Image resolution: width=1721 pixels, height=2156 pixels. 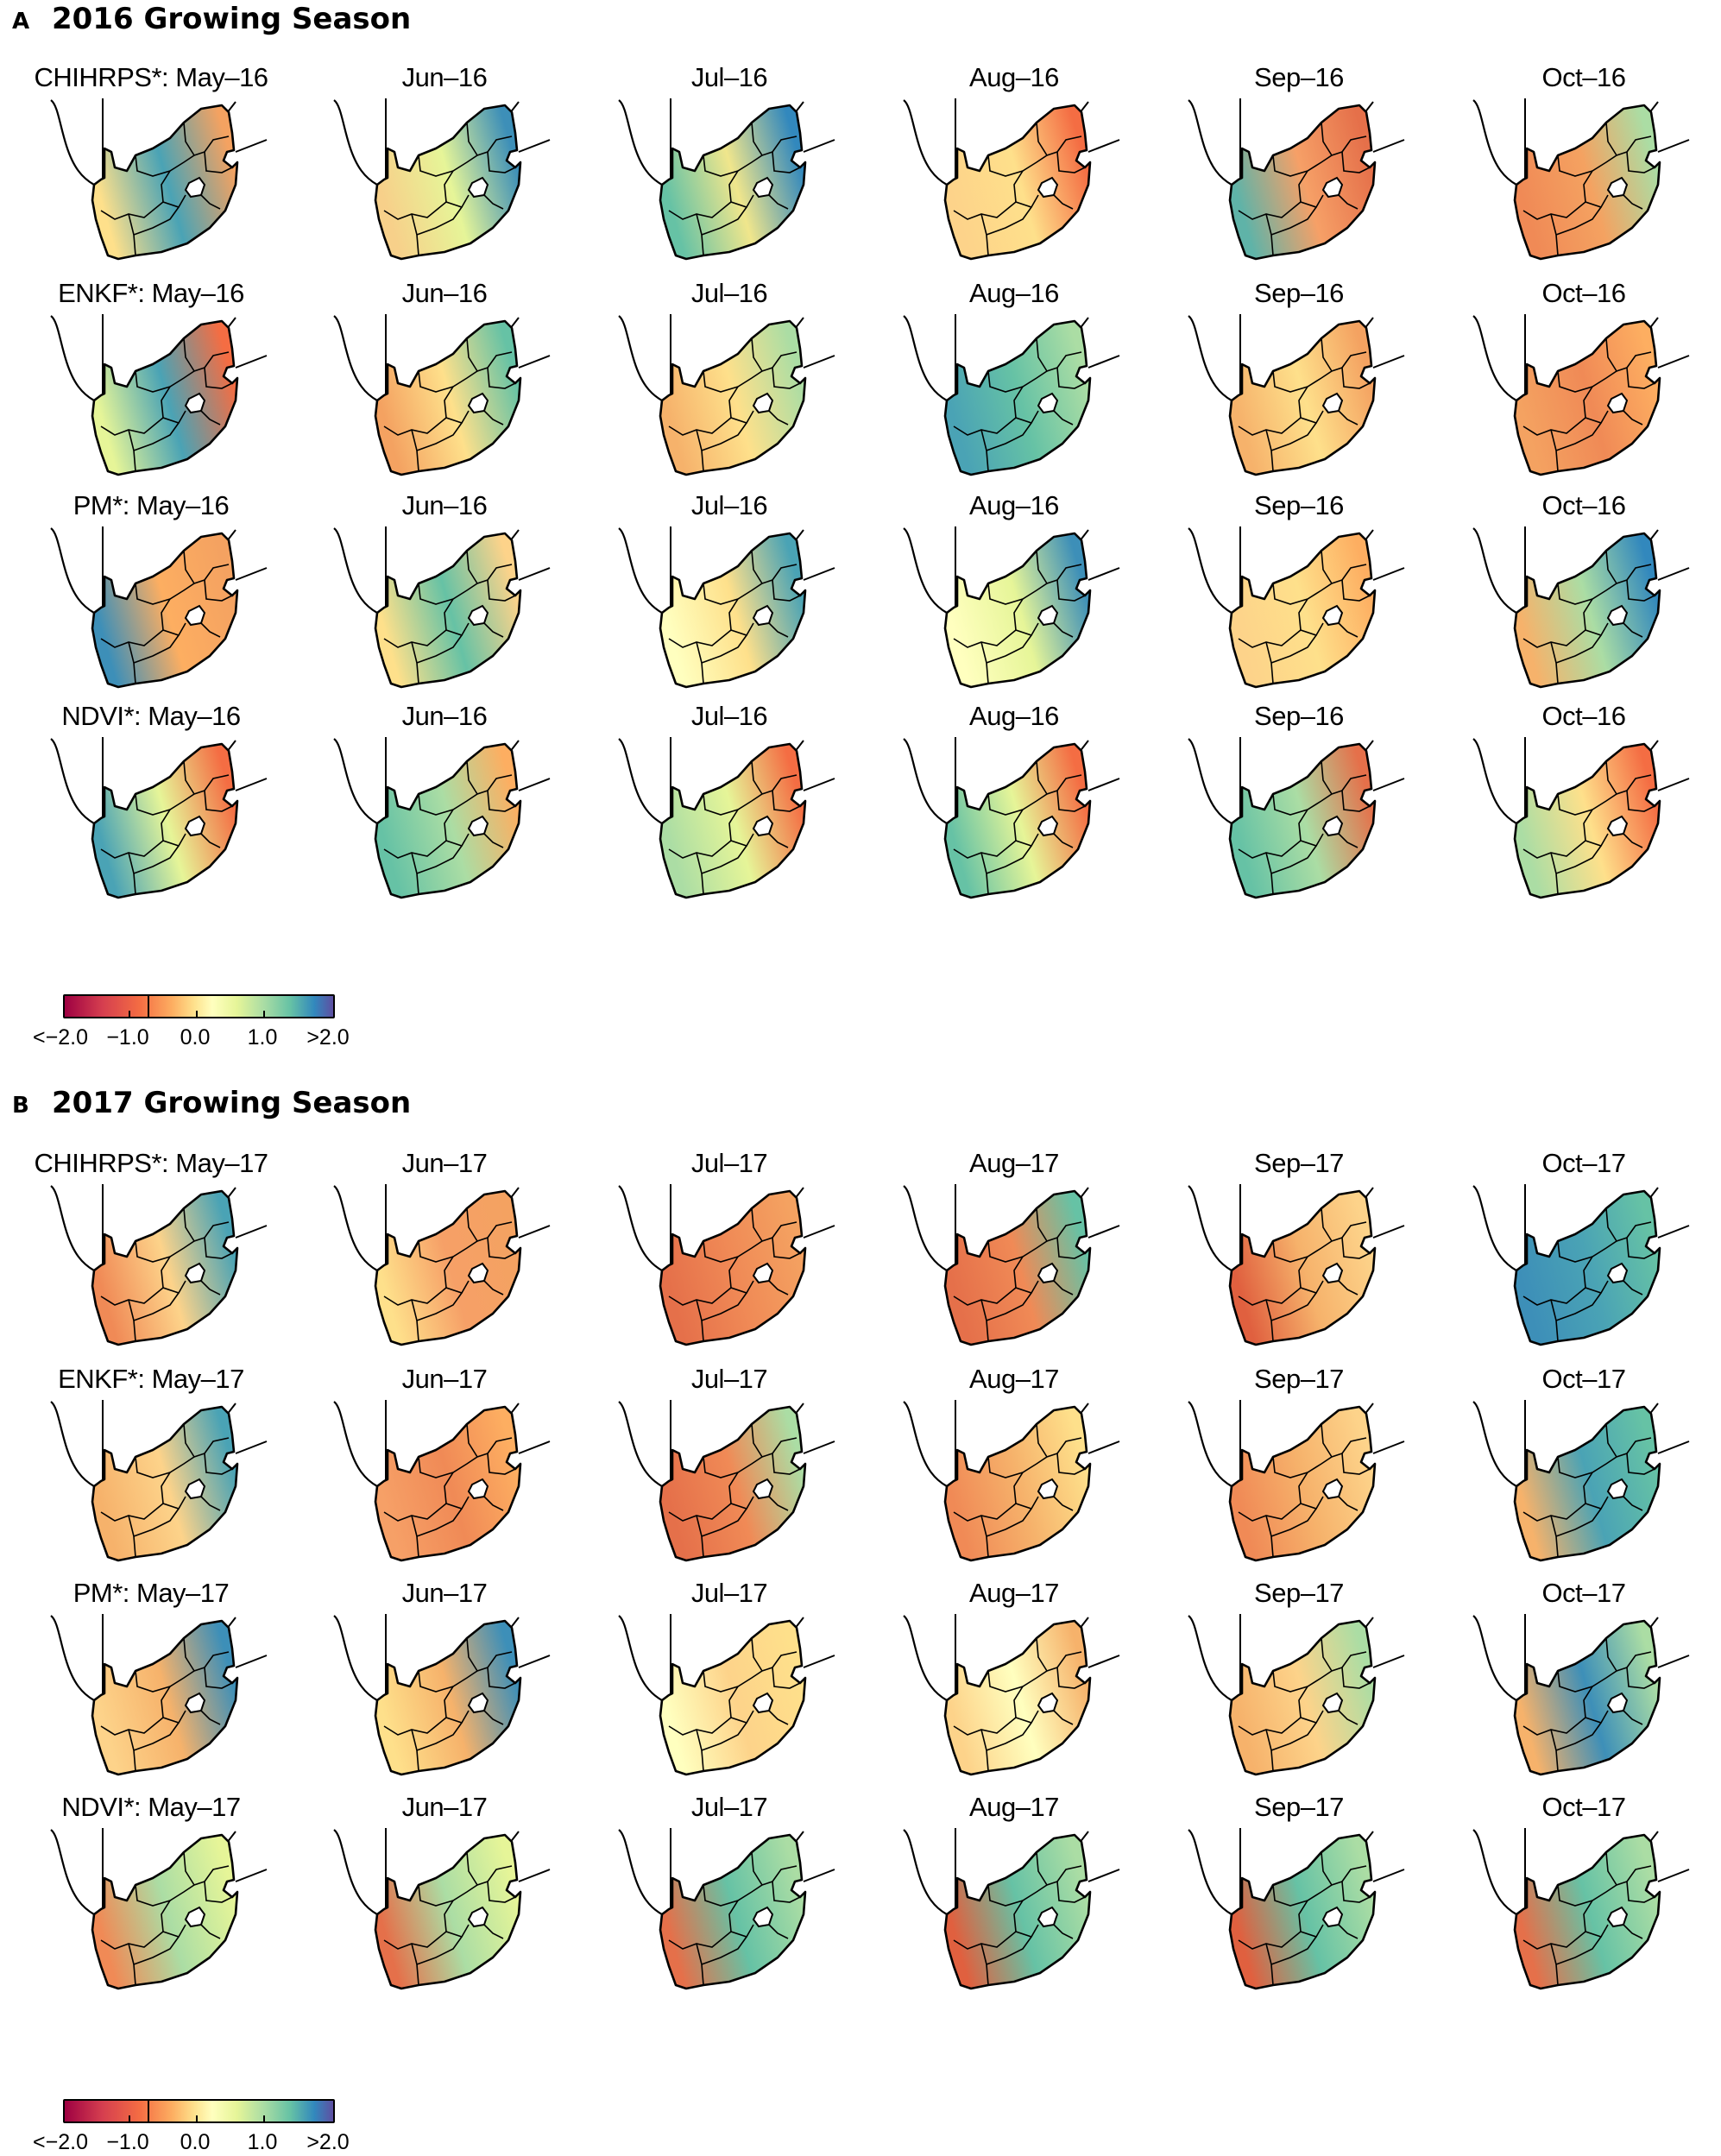 What do you see at coordinates (161, 1468) in the screenshot?
I see `map-panel: ENKF*: May–17` at bounding box center [161, 1468].